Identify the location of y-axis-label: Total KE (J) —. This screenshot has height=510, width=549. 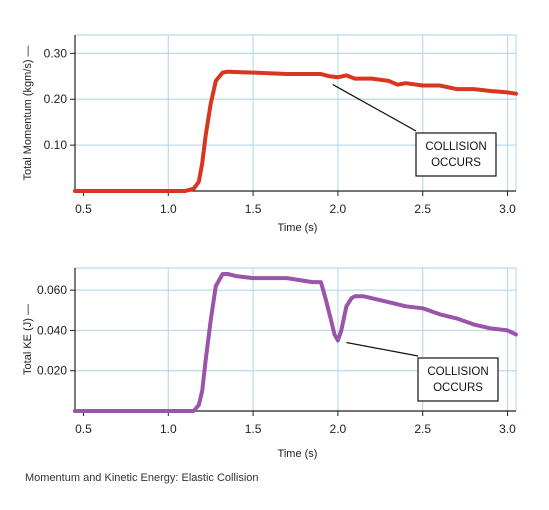
(28, 339).